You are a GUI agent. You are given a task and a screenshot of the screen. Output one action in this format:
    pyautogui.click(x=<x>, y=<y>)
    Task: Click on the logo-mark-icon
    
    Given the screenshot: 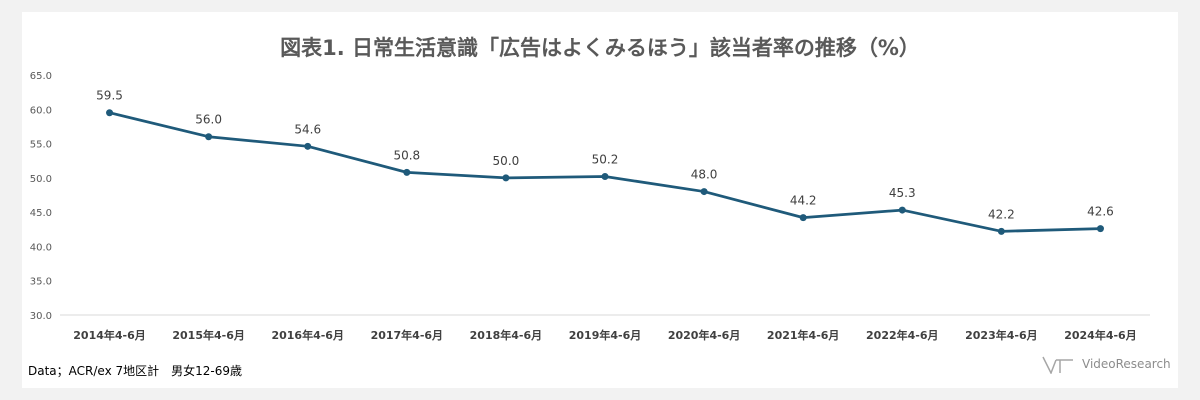 What is the action you would take?
    pyautogui.click(x=1057, y=365)
    